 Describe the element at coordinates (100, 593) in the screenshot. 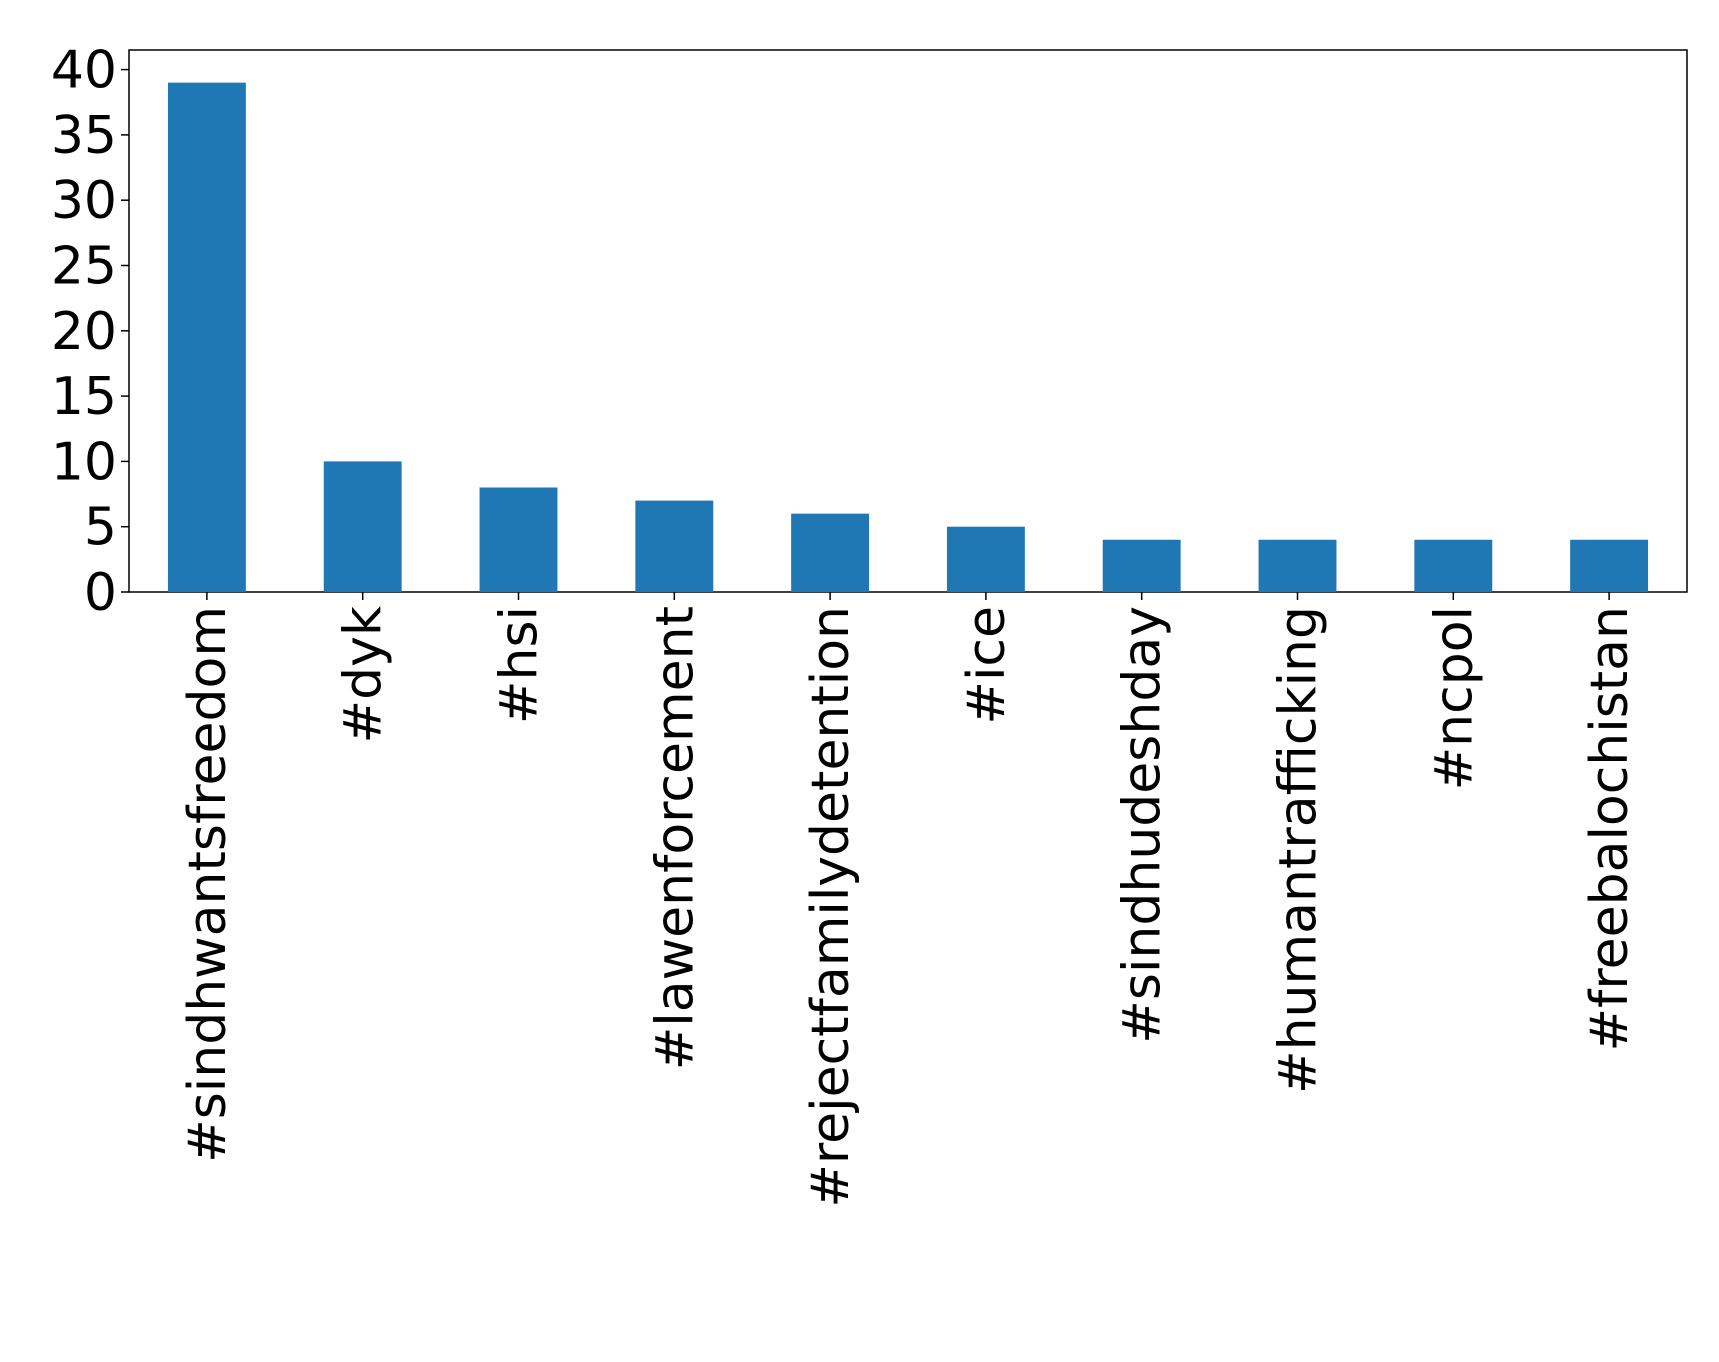

I see `y-tick-label: 0` at that location.